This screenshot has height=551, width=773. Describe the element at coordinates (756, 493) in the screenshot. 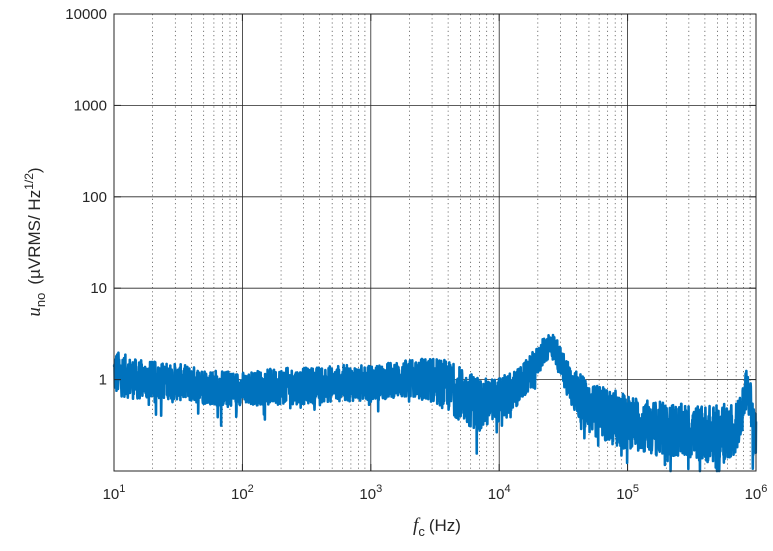

I see `x-tick-label: 10⁶` at that location.